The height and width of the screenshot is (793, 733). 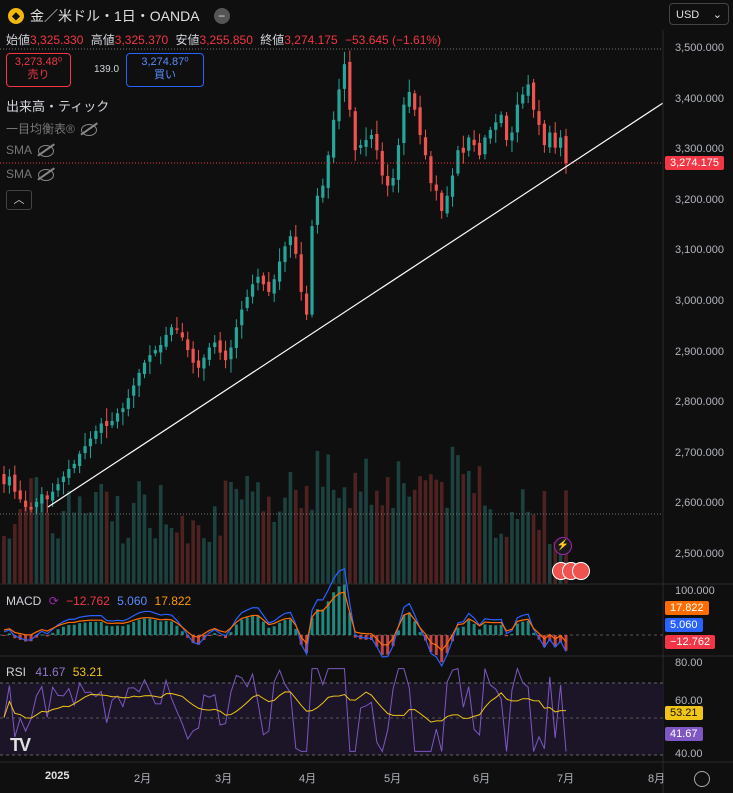 What do you see at coordinates (689, 754) in the screenshot?
I see `rsi-axis-40: 40.00` at bounding box center [689, 754].